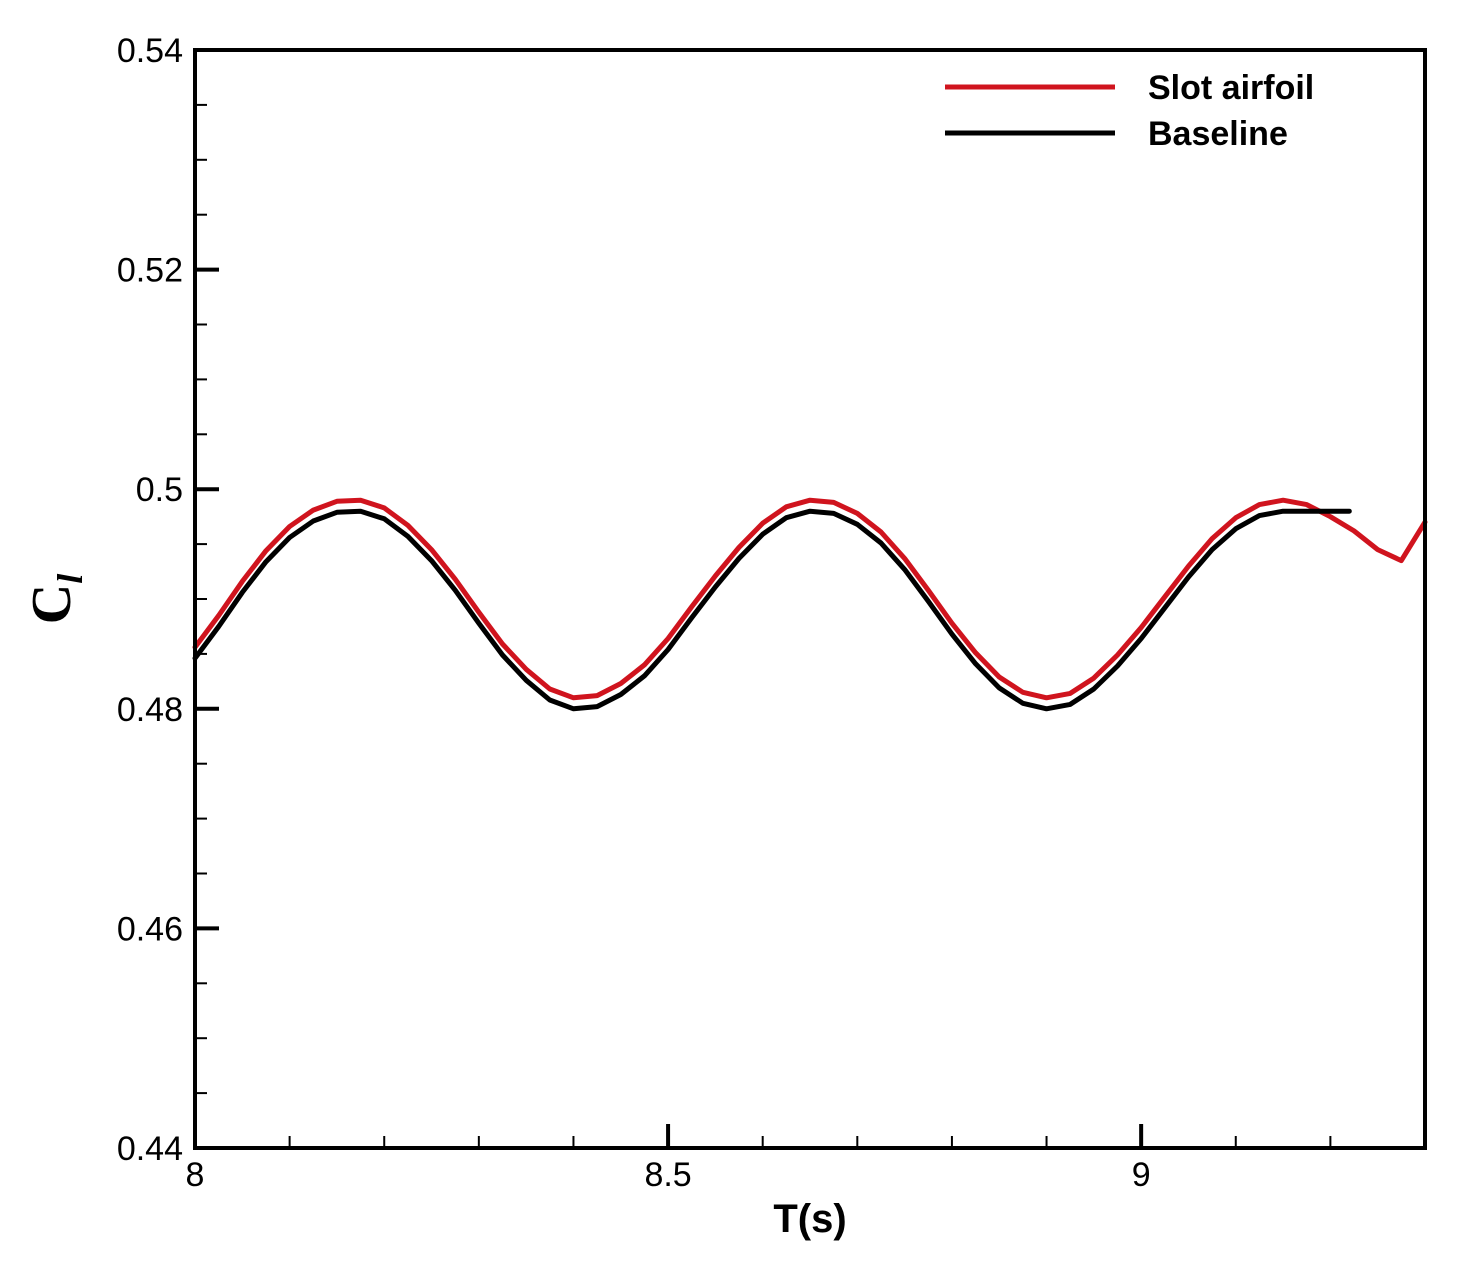  I want to click on y-tick-label: 0.52, so click(150, 271).